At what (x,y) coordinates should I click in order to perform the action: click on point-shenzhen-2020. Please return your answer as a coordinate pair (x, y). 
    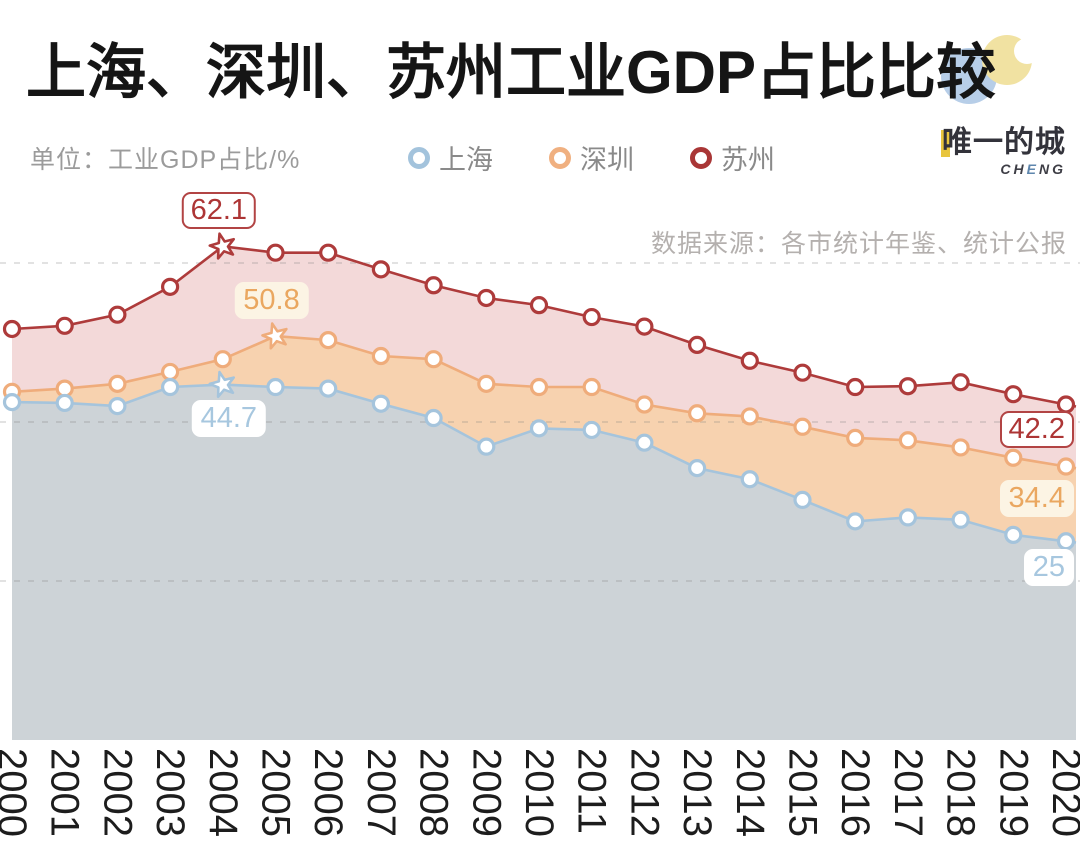
    Looking at the image, I should click on (1066, 466).